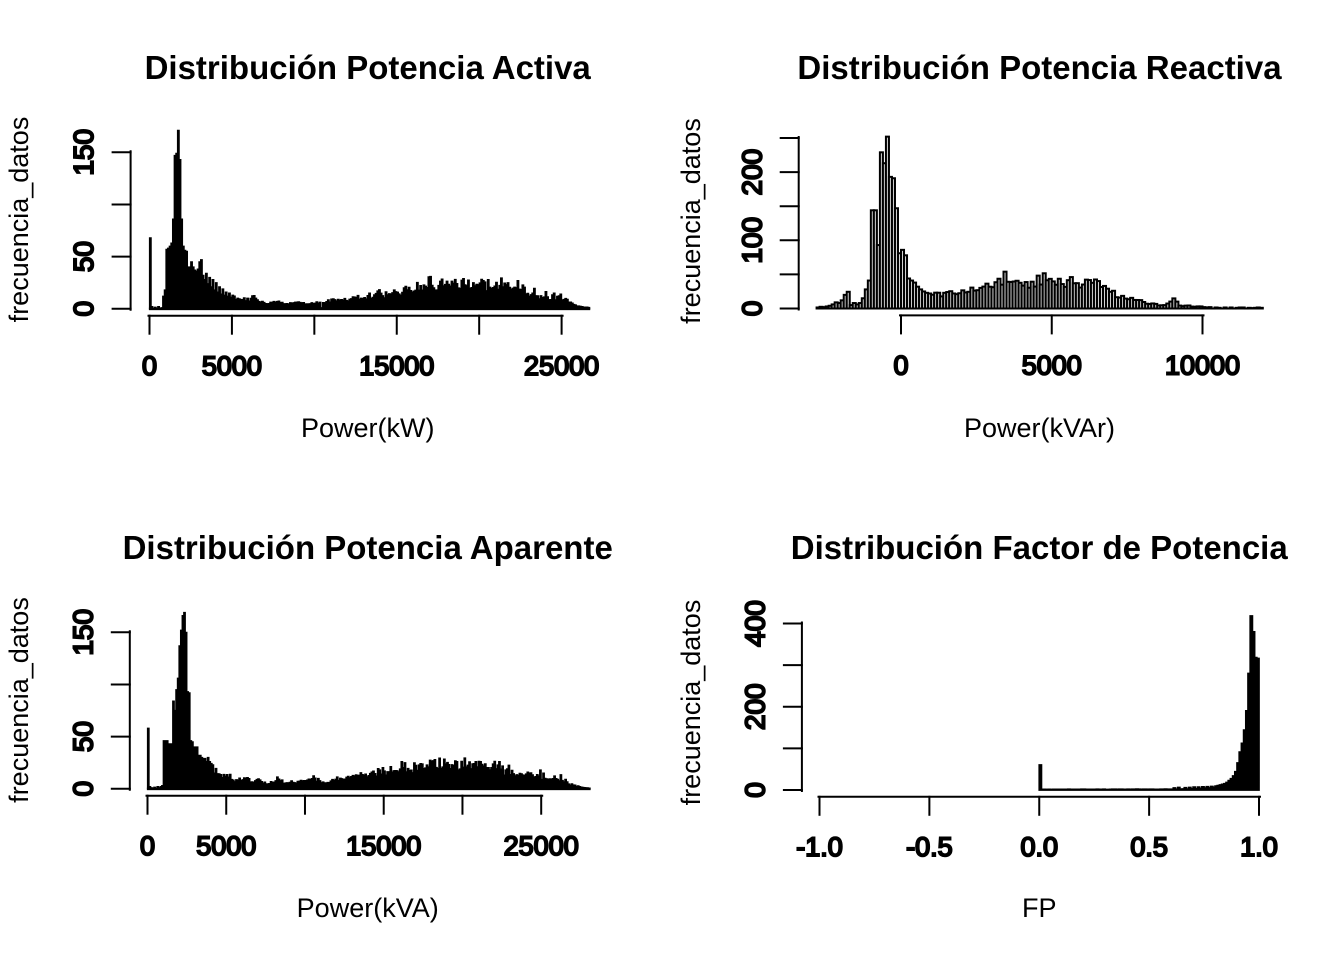 Image resolution: width=1344 pixels, height=960 pixels. Describe the element at coordinates (368, 908) in the screenshot. I see `svg-text: Power(kVA)` at that location.